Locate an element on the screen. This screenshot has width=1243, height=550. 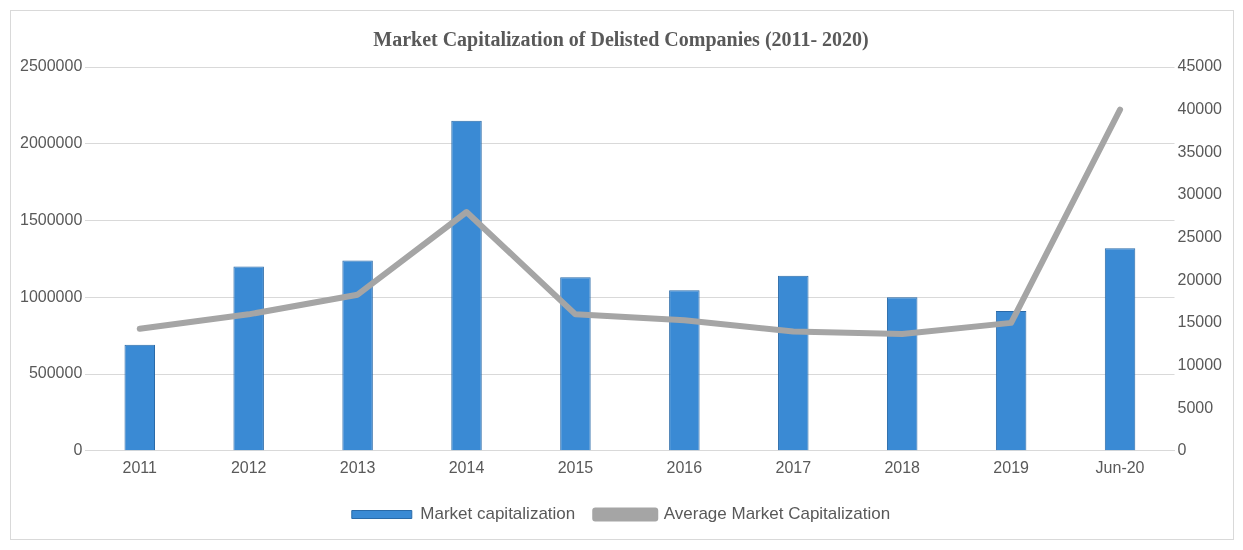
y-tick-label: 0 is located at coordinates (78, 450).